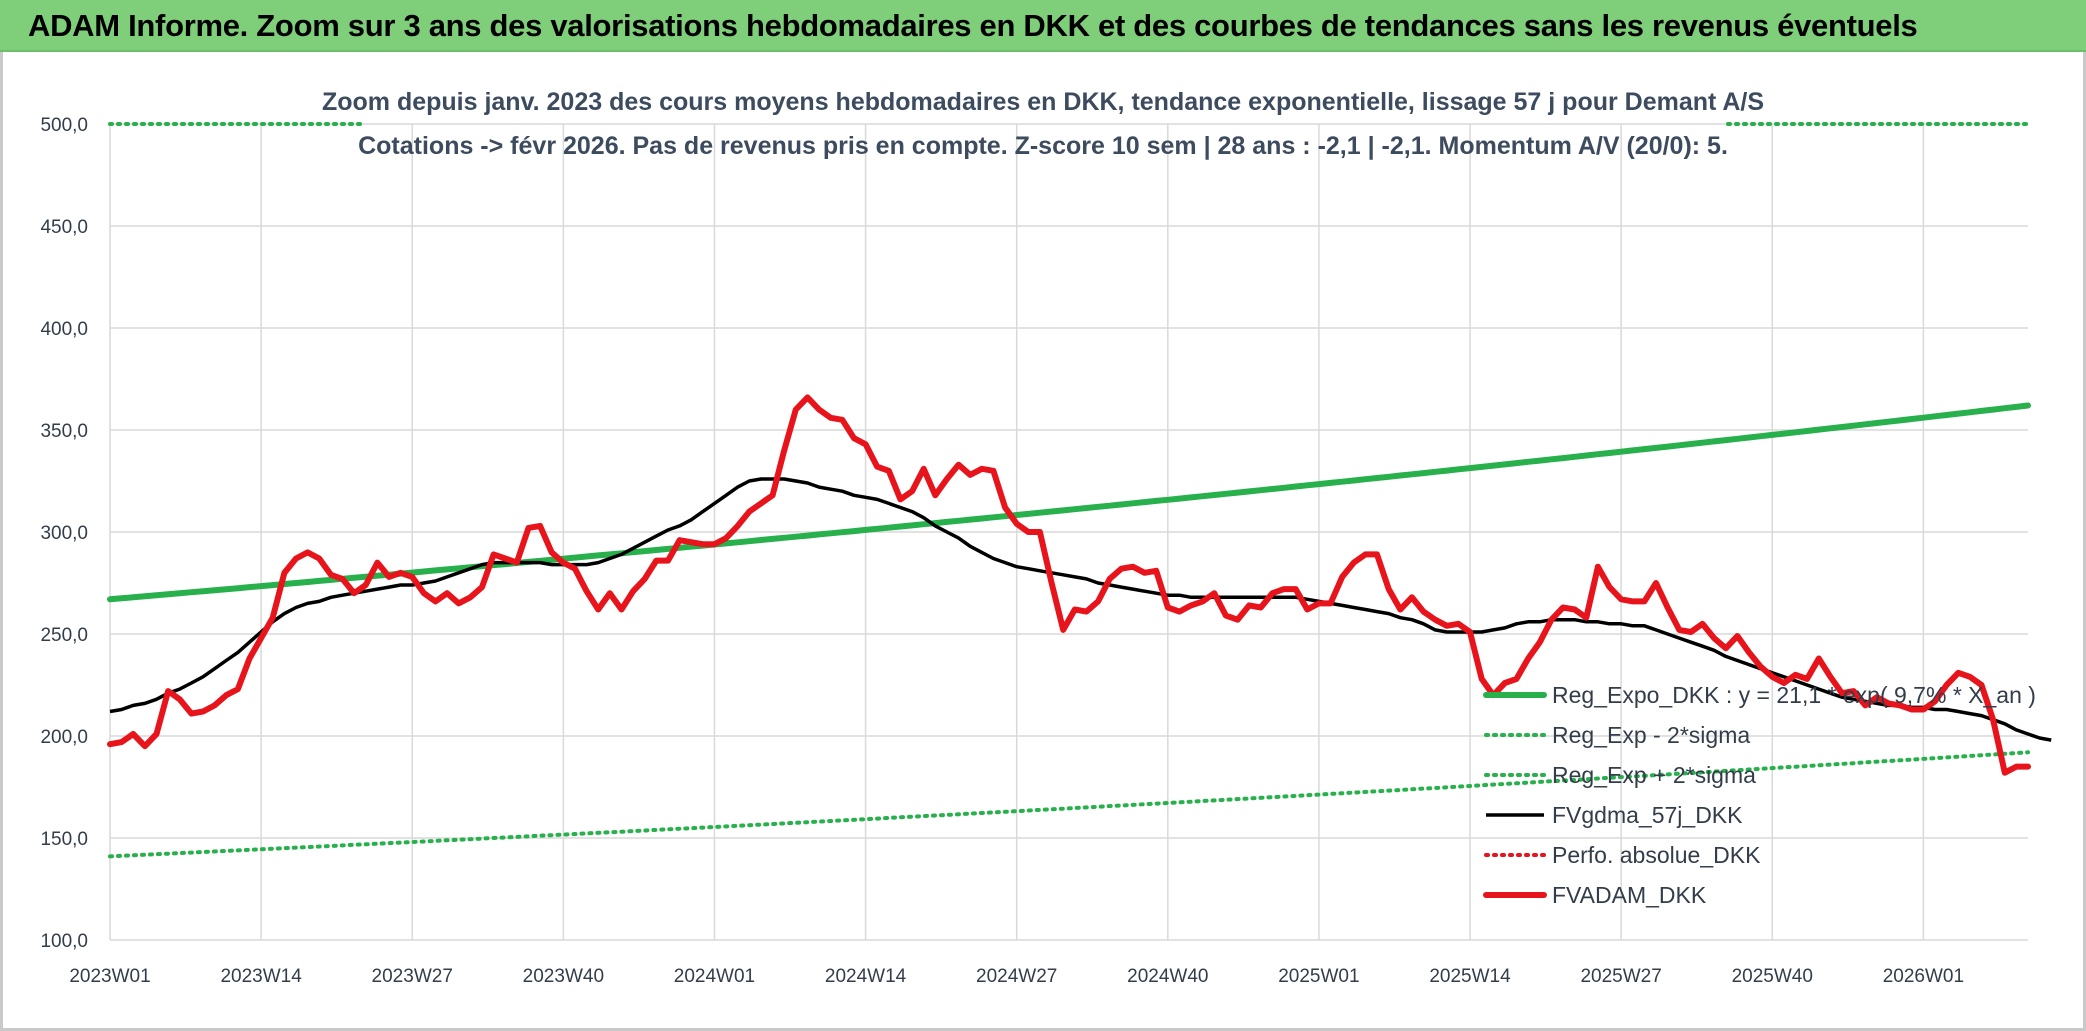 This screenshot has width=2086, height=1031. Describe the element at coordinates (1318, 976) in the screenshot. I see `x-tick-label: 2025W01` at that location.